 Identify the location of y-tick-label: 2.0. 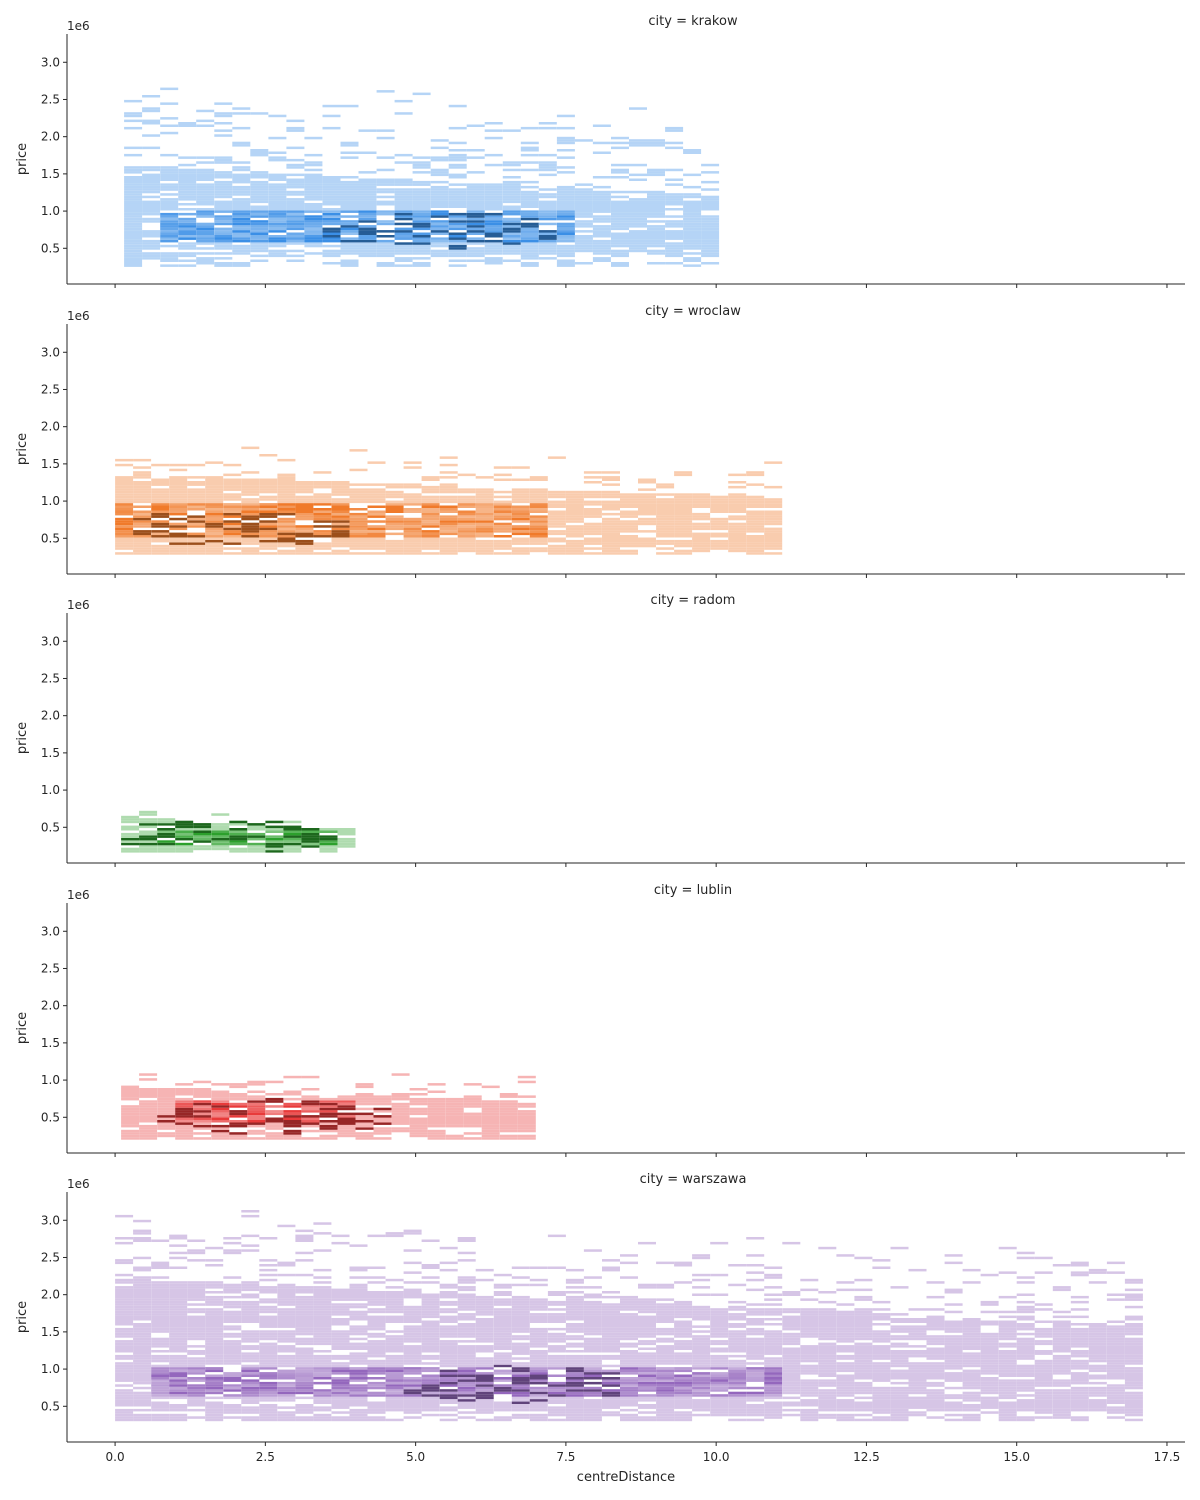
(50, 427).